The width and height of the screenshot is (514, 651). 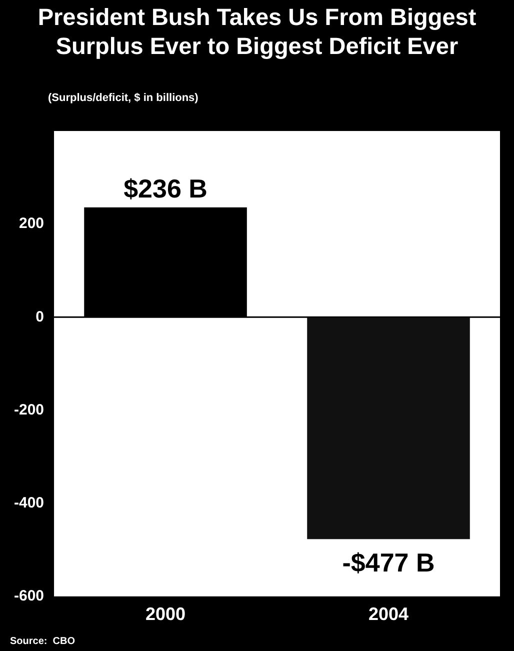 I want to click on chart-title: President Bush Takes Us From Biggest Surplus Ever to Biggest Deficit Ever, so click(x=257, y=32).